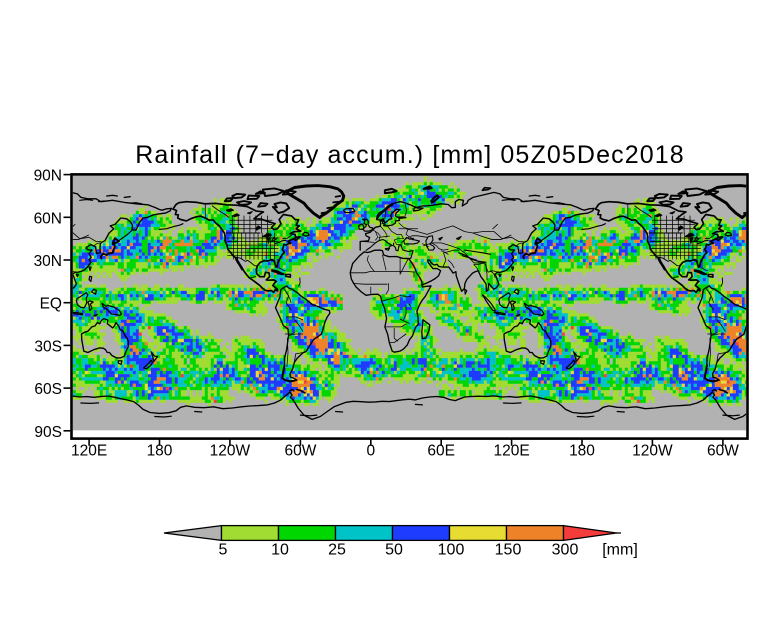 The height and width of the screenshot is (617, 784). Describe the element at coordinates (620, 550) in the screenshot. I see `svg-text: [mm]` at that location.